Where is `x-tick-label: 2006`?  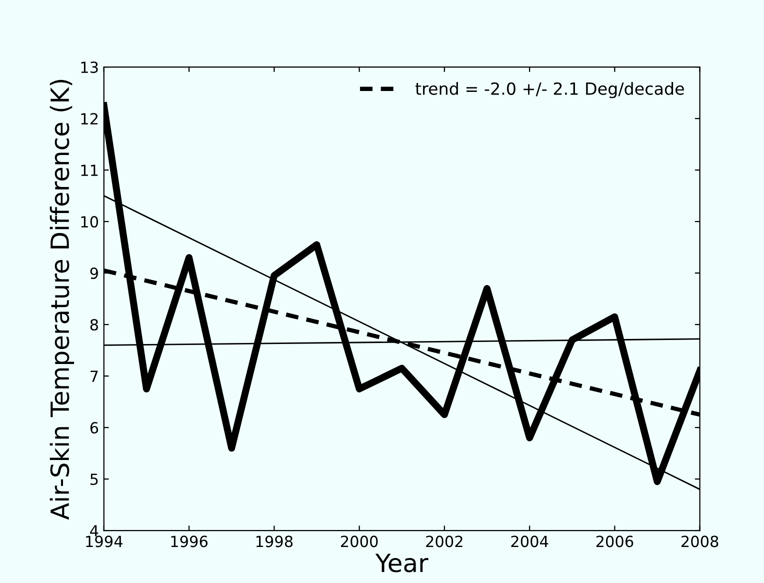 x-tick-label: 2006 is located at coordinates (615, 542).